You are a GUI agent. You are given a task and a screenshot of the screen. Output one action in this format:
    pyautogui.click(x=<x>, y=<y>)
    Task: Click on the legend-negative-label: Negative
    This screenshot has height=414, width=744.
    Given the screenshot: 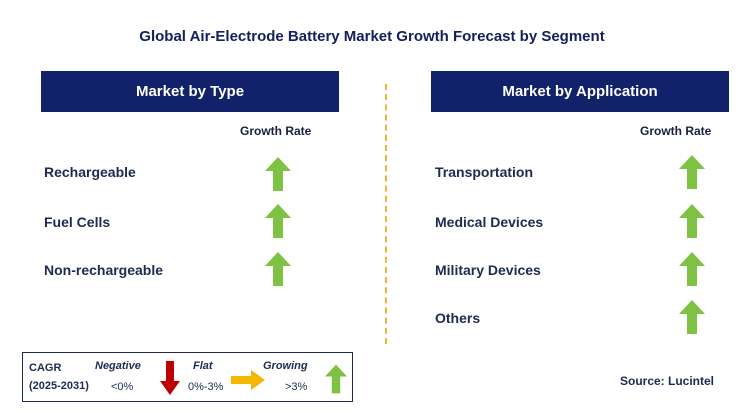 What is the action you would take?
    pyautogui.click(x=118, y=366)
    